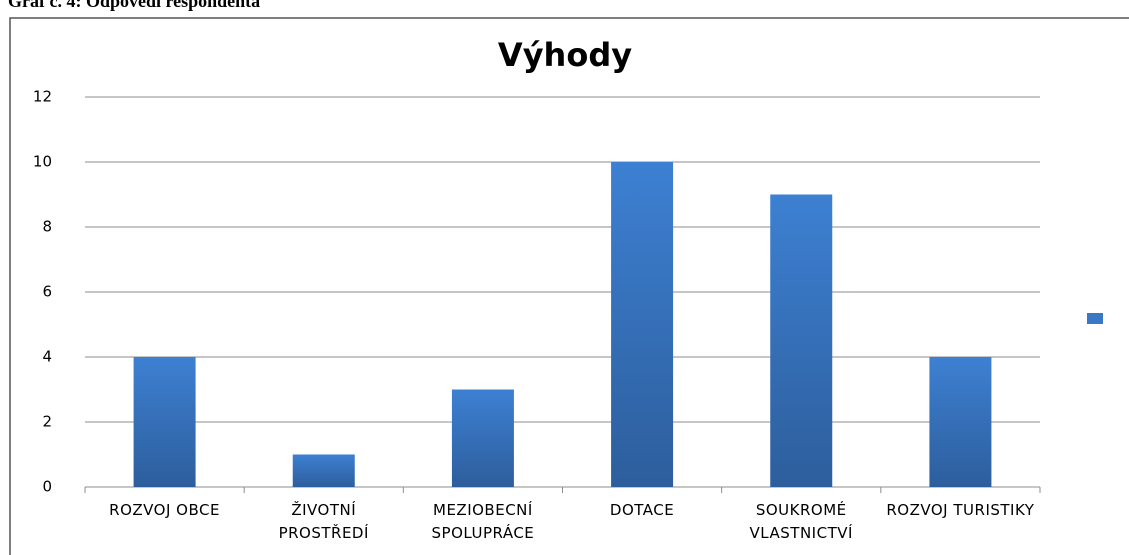 The image size is (1129, 555). Describe the element at coordinates (42, 97) in the screenshot. I see `y-tick-label: 12` at that location.